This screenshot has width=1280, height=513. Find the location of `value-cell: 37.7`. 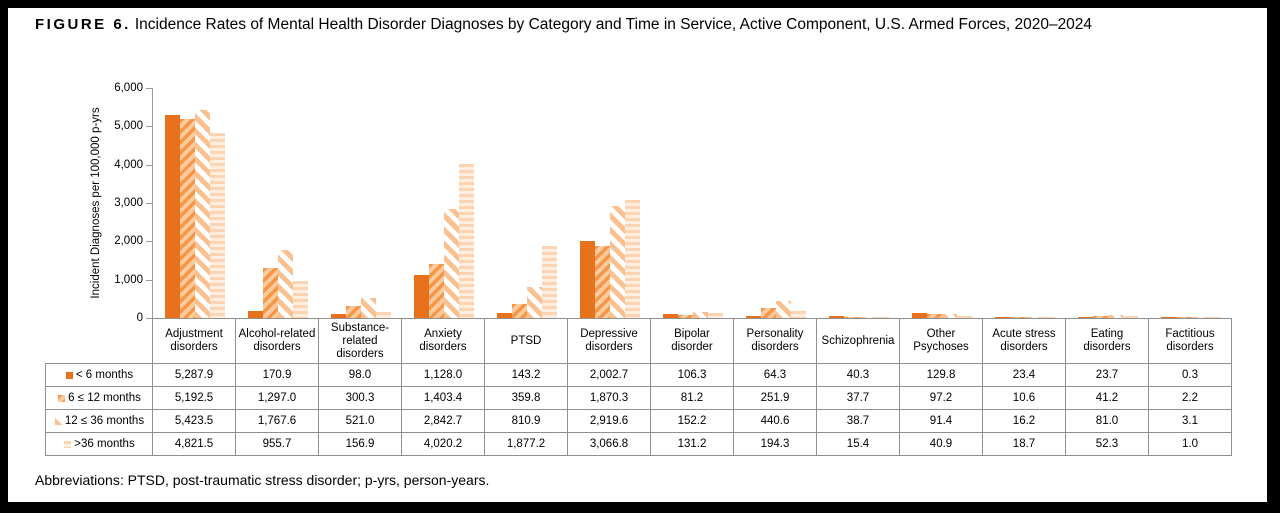

value-cell: 37.7 is located at coordinates (858, 398).